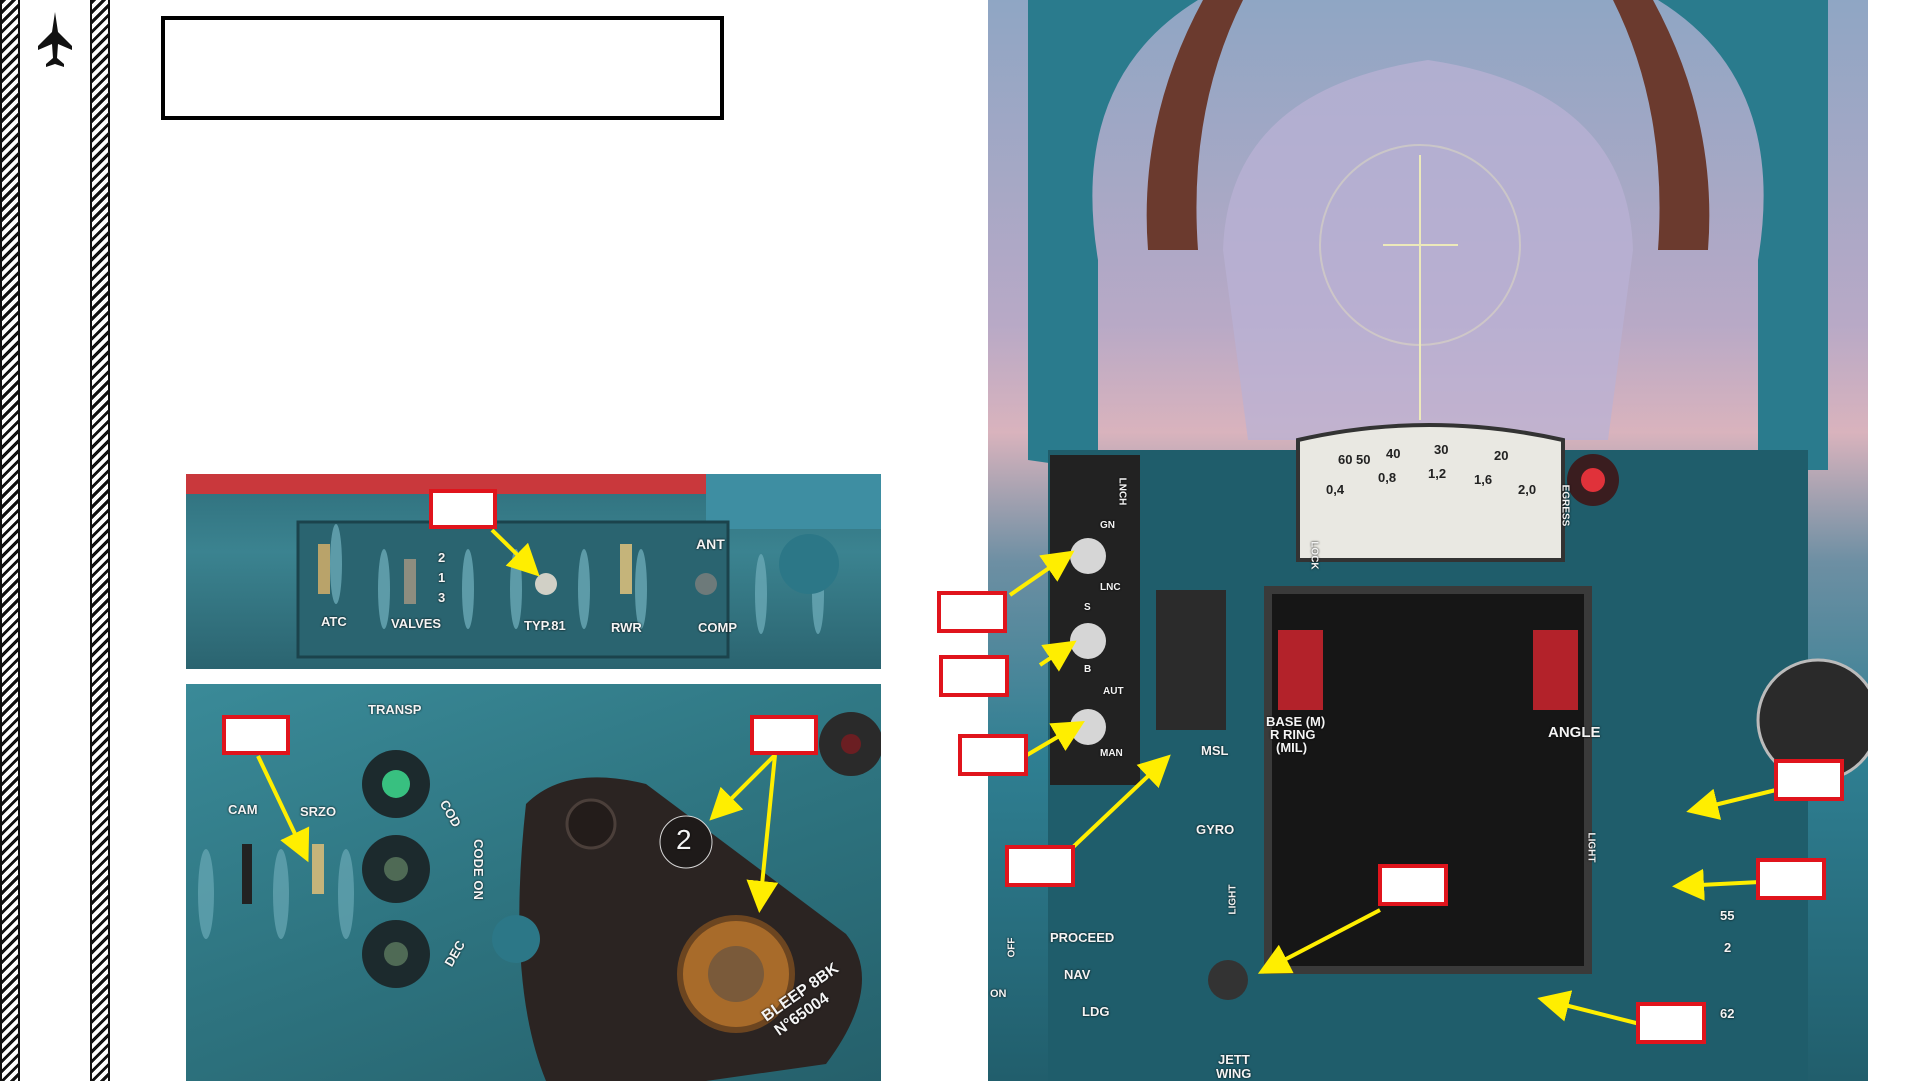  What do you see at coordinates (1345, 459) in the screenshot?
I see `scale-60: 60` at bounding box center [1345, 459].